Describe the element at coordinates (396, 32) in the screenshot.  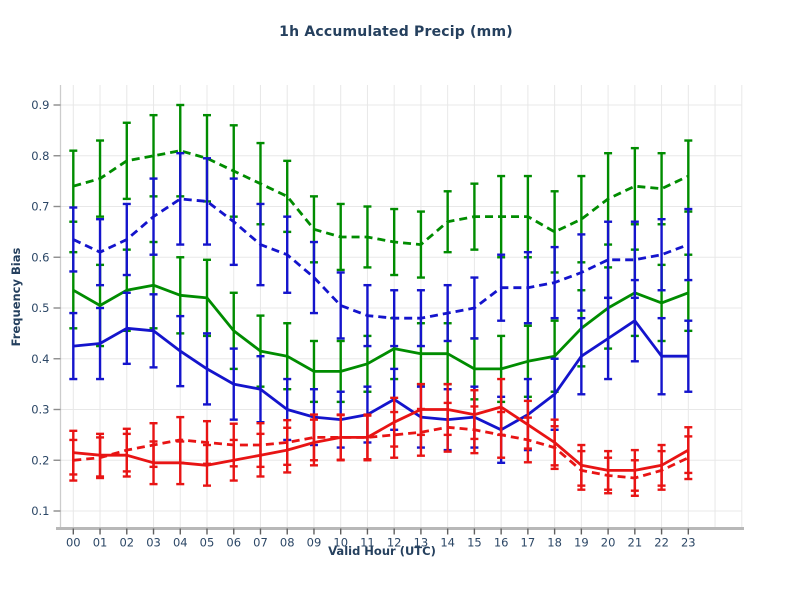
I see `chart-title: 1h Accumulated Precip (mm)` at that location.